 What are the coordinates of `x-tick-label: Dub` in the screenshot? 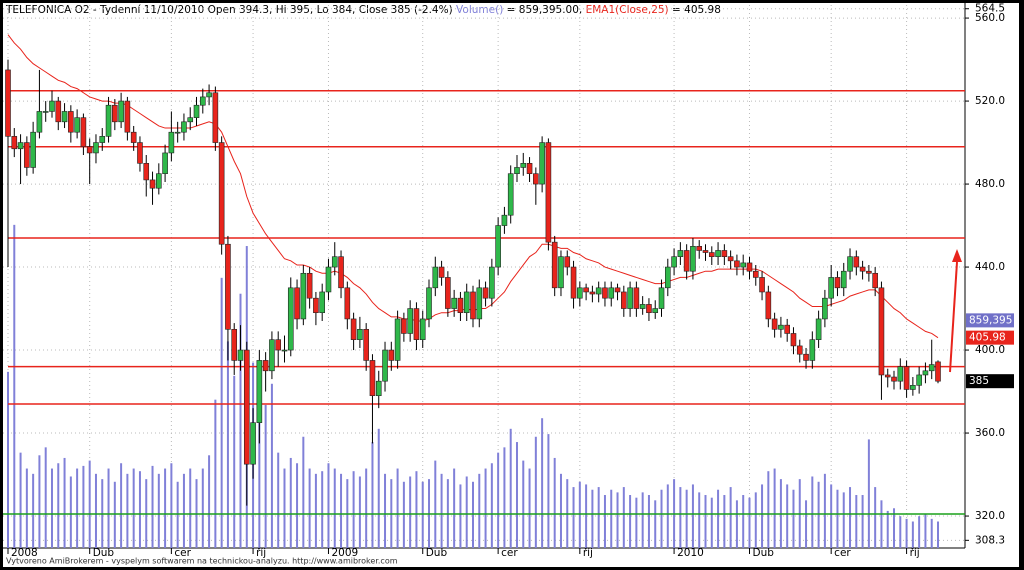 It's located at (104, 553).